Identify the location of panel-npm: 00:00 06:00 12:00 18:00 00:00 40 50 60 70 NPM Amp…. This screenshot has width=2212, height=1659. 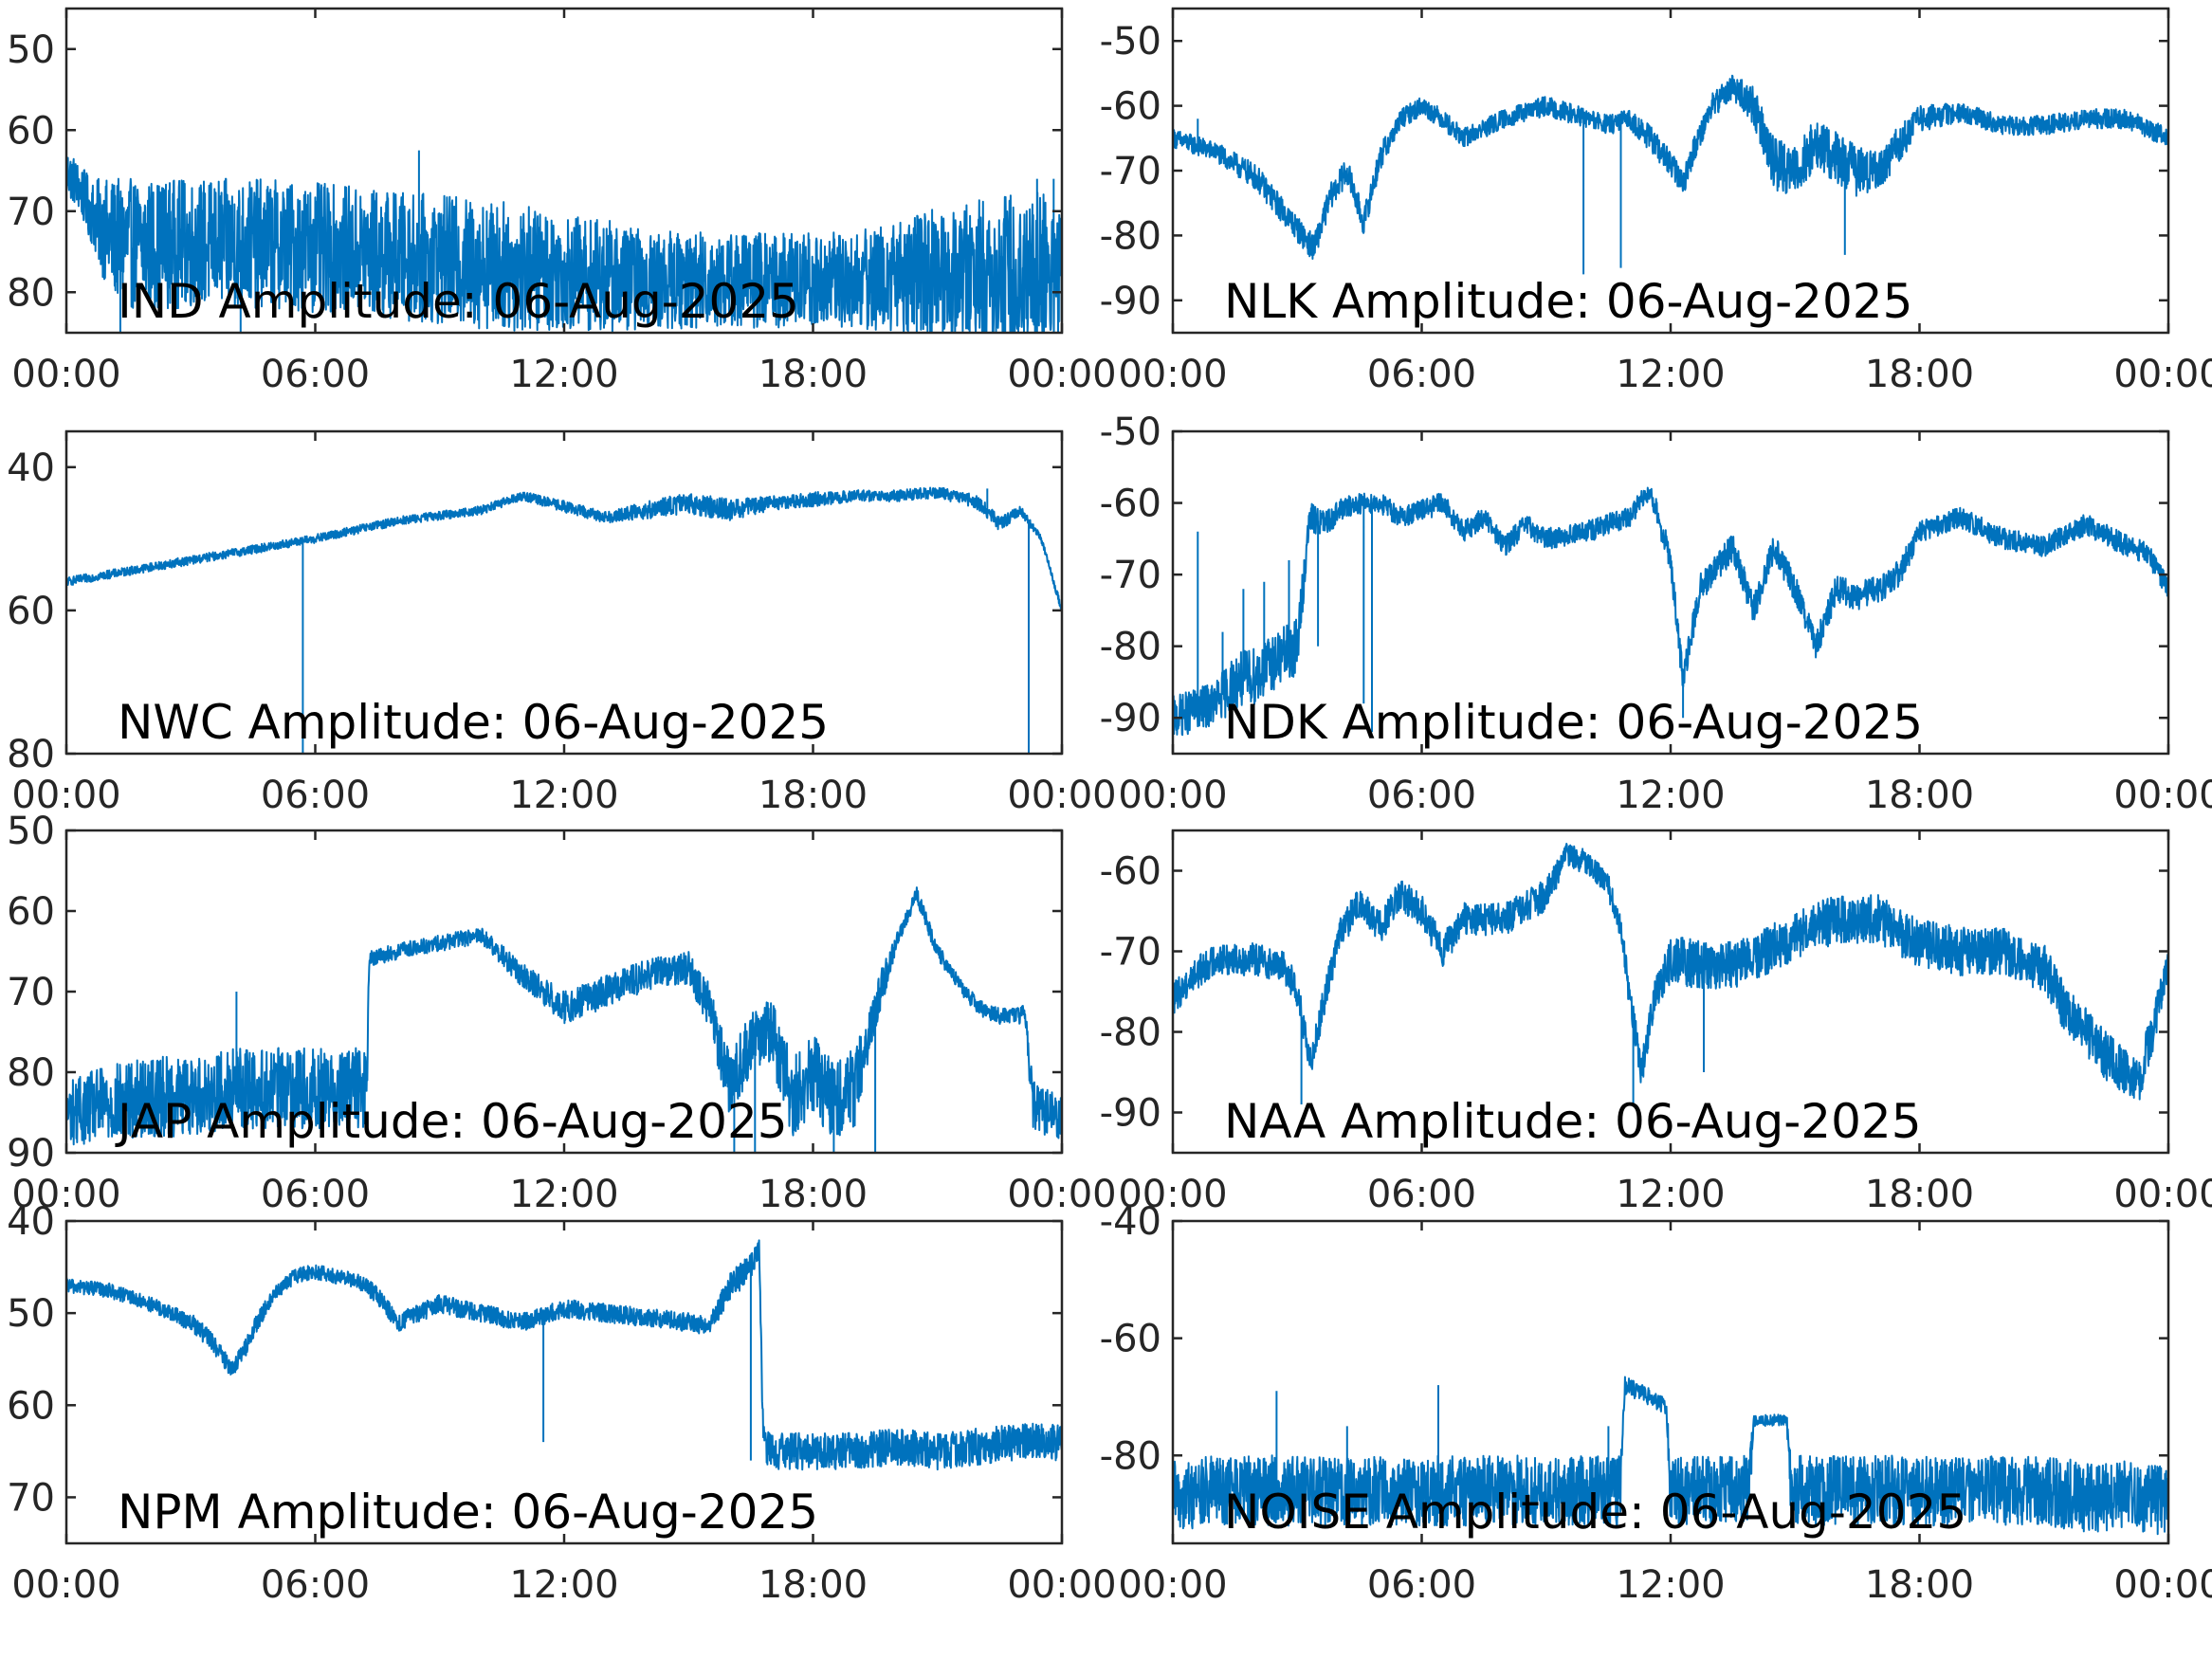
(562, 1403).